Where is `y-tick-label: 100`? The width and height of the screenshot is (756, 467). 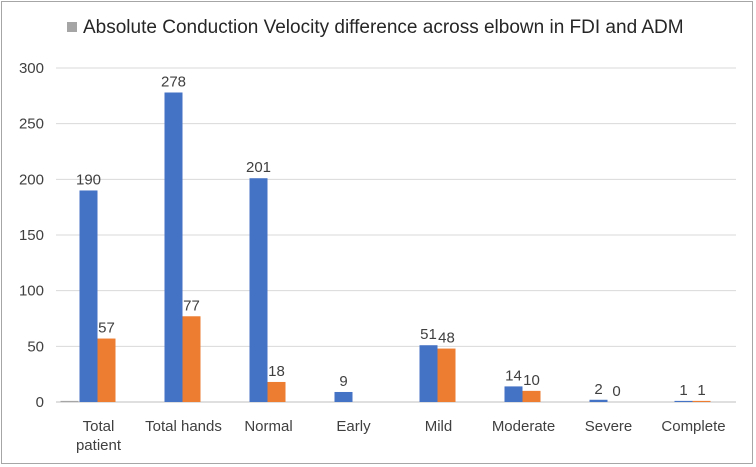 y-tick-label: 100 is located at coordinates (31, 291).